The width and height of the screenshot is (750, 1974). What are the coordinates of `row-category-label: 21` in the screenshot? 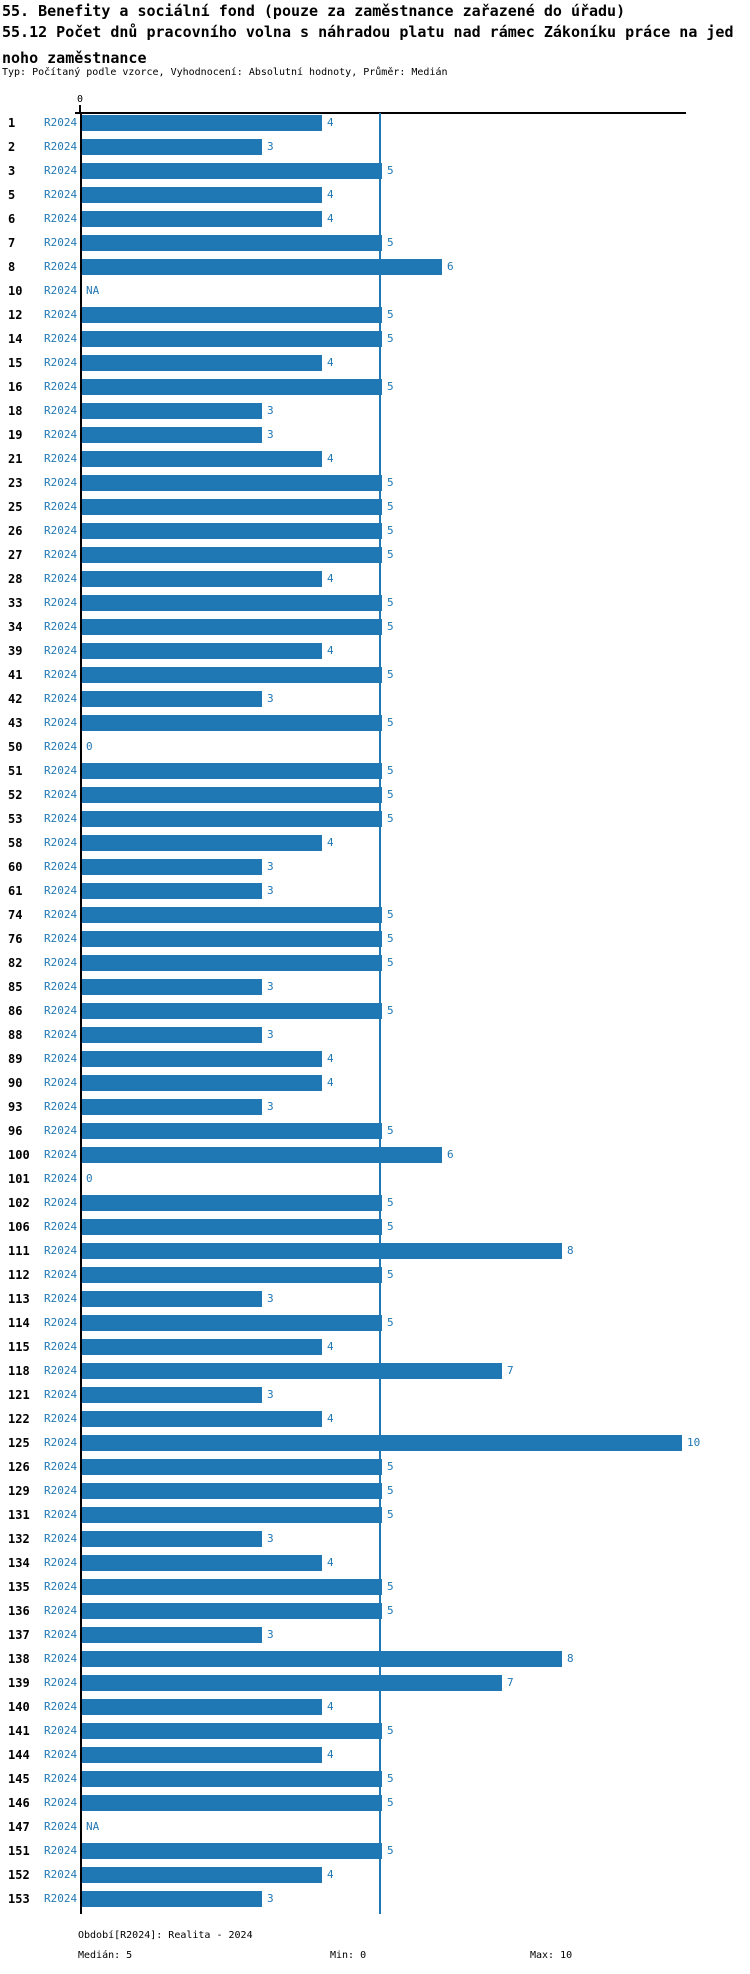 It's located at (15, 459).